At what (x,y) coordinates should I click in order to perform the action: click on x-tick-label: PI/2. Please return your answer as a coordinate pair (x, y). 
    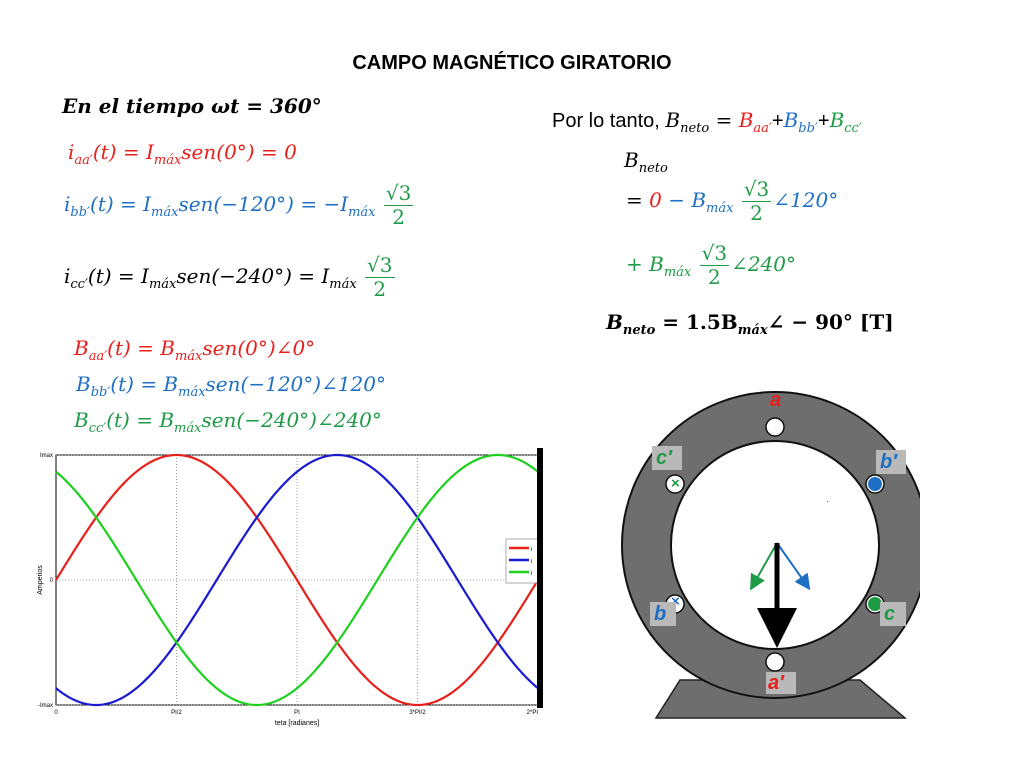
    Looking at the image, I should click on (176, 713).